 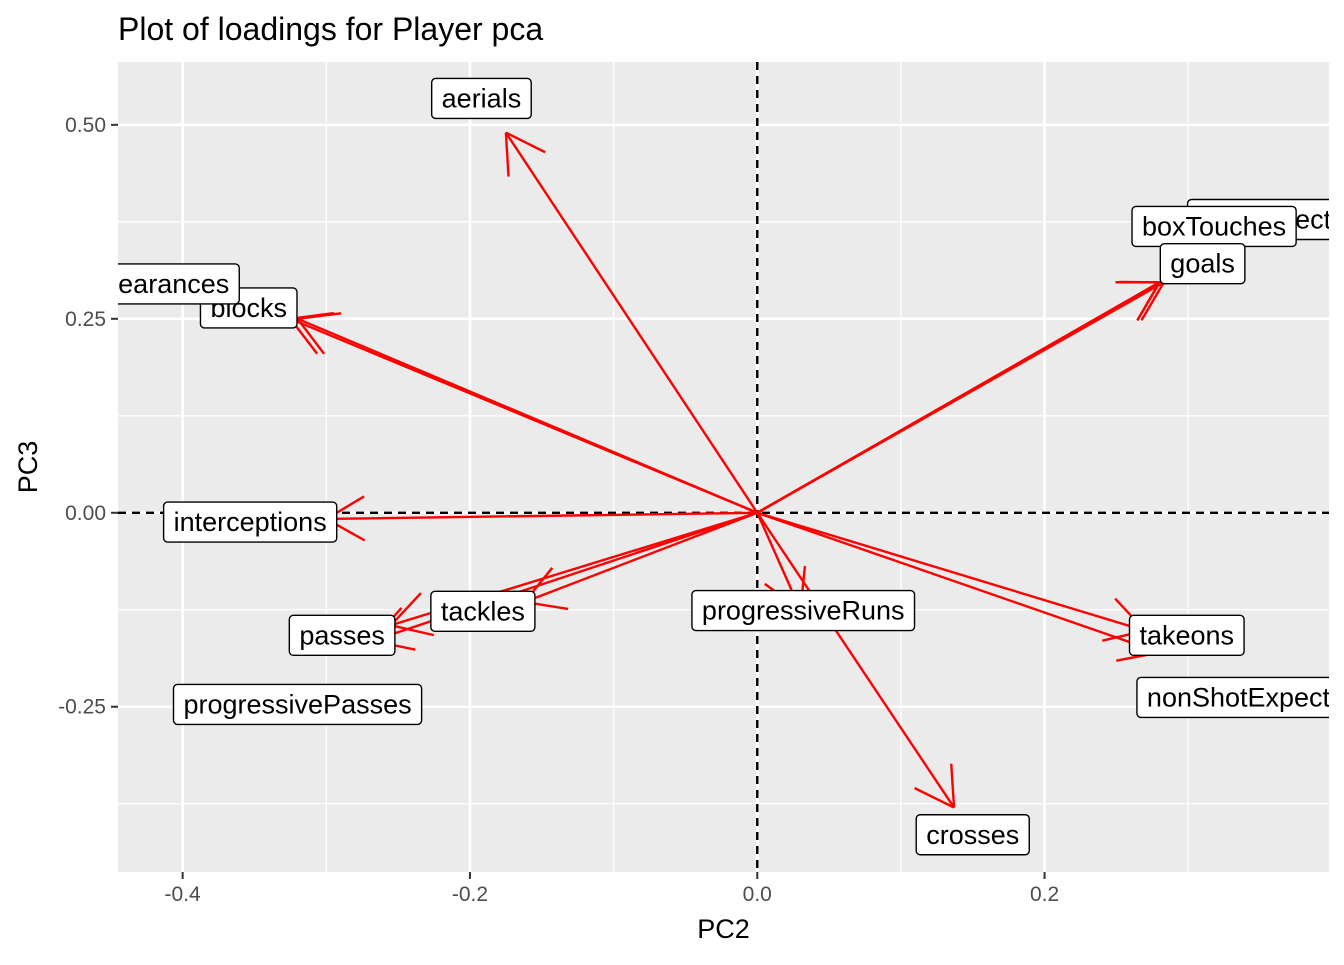 I want to click on y-axis: -0.25 0.00 0.25 0.50, so click(x=88, y=416).